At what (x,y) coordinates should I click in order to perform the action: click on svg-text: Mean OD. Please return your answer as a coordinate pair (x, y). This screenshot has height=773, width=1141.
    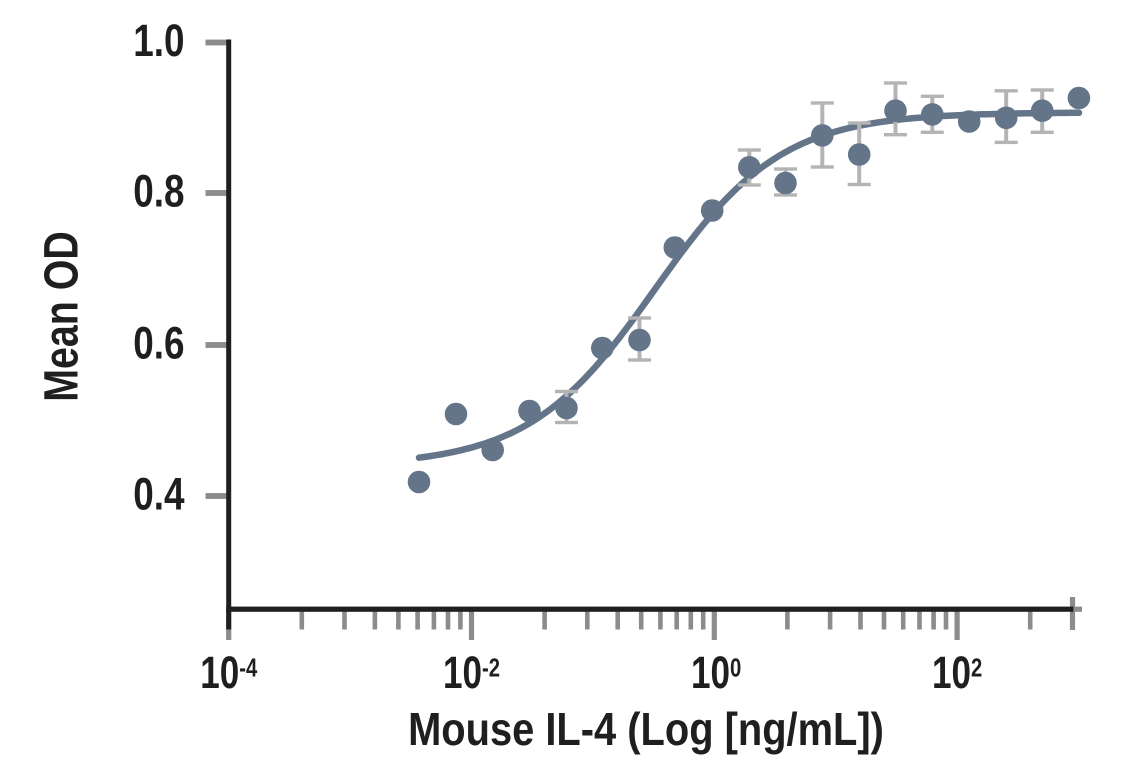
    Looking at the image, I should click on (62, 316).